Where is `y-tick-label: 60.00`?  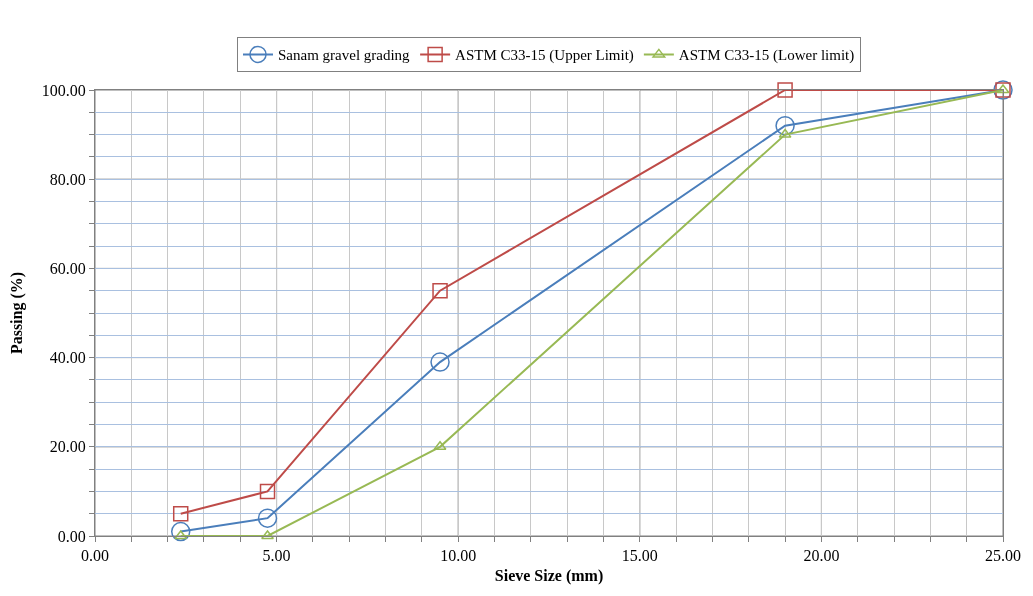 y-tick-label: 60.00 is located at coordinates (67, 268).